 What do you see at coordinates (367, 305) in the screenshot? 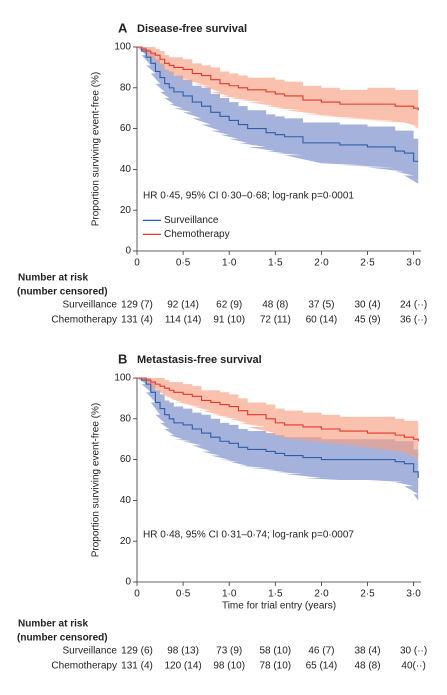
I see `risk-cell: 30 (4)` at bounding box center [367, 305].